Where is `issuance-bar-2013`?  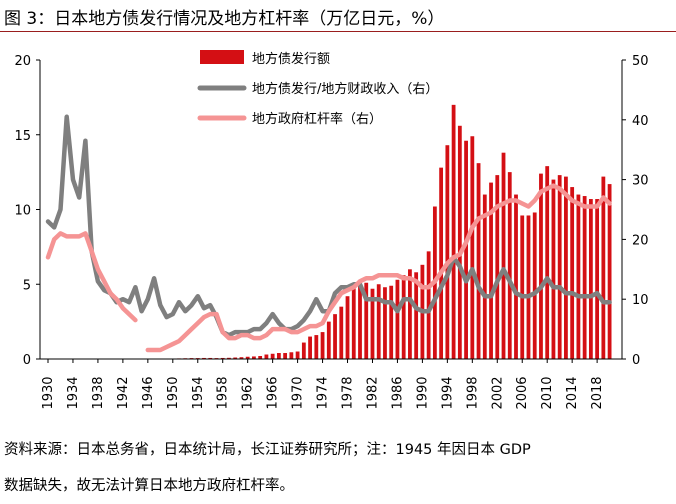 issuance-bar-2013 is located at coordinates (566, 267).